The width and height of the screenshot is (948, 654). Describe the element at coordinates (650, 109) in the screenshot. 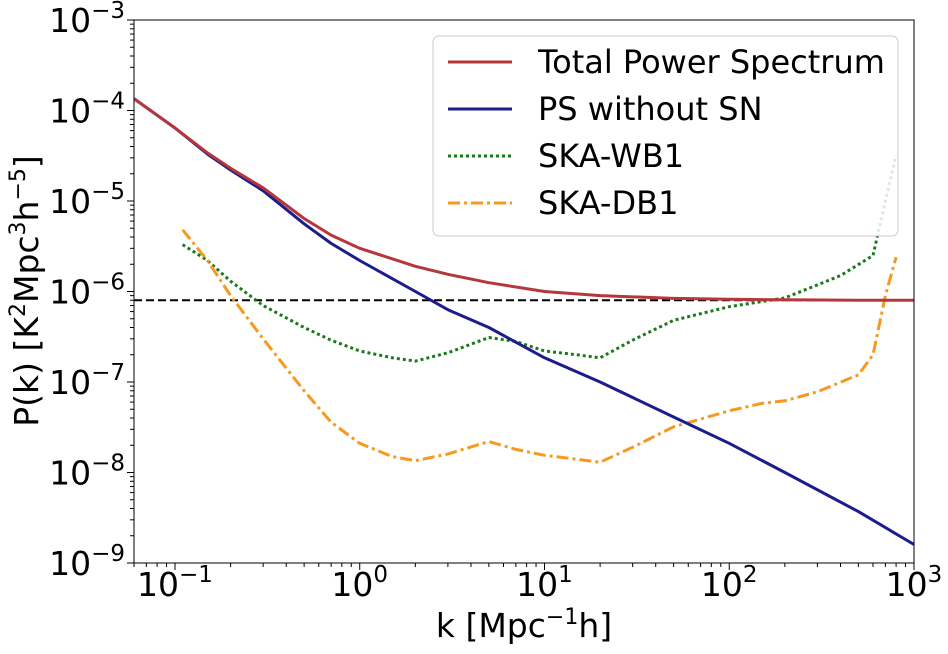

I see `legend-label-no-sn: PS without SN` at that location.